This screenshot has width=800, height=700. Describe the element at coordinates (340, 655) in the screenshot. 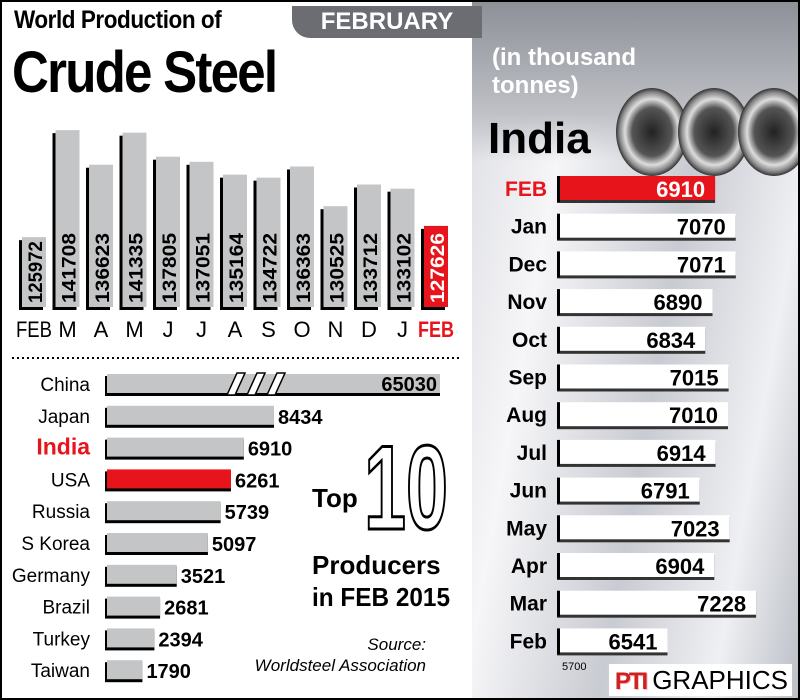

I see `source-note: Source: Worldsteel Association` at that location.